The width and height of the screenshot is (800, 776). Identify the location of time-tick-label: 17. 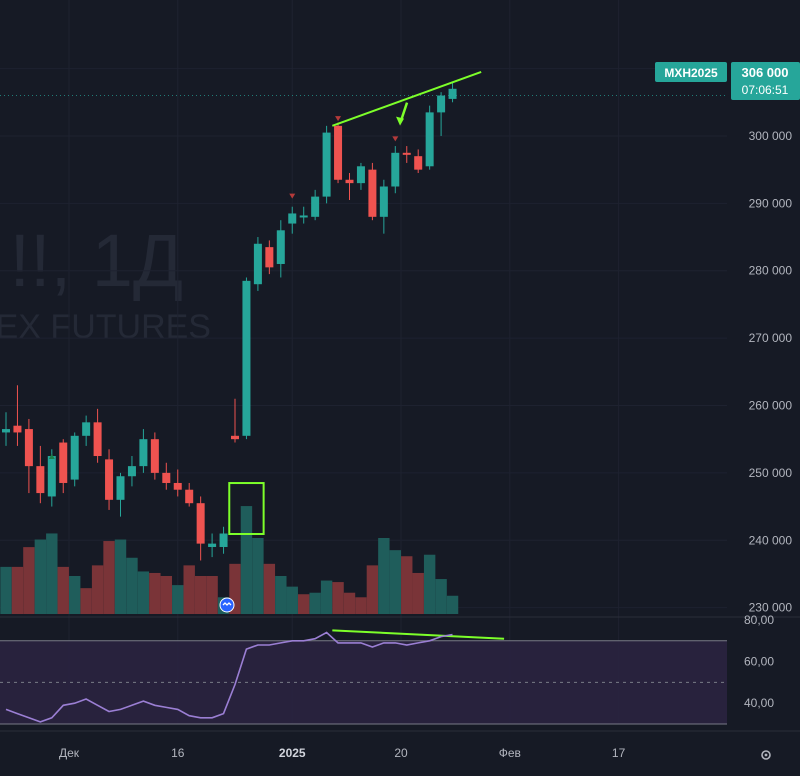
(619, 753).